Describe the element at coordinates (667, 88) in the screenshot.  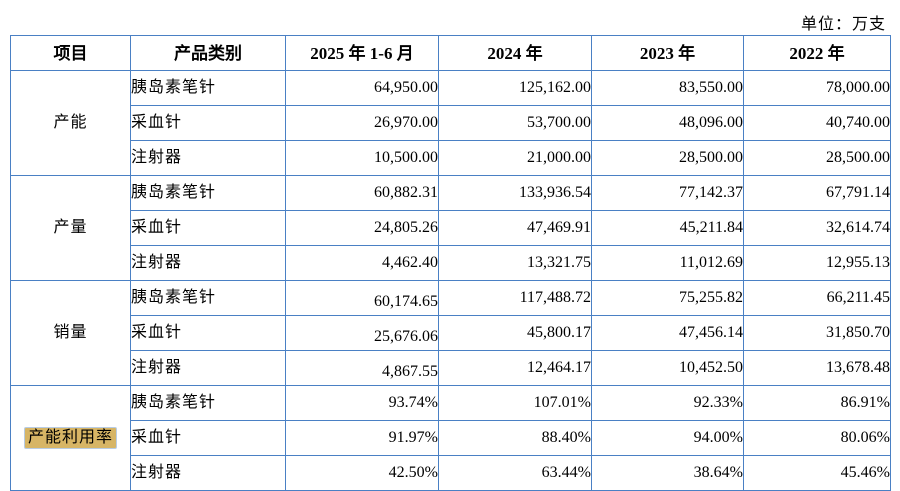
I see `value-cell: 83,550.00` at that location.